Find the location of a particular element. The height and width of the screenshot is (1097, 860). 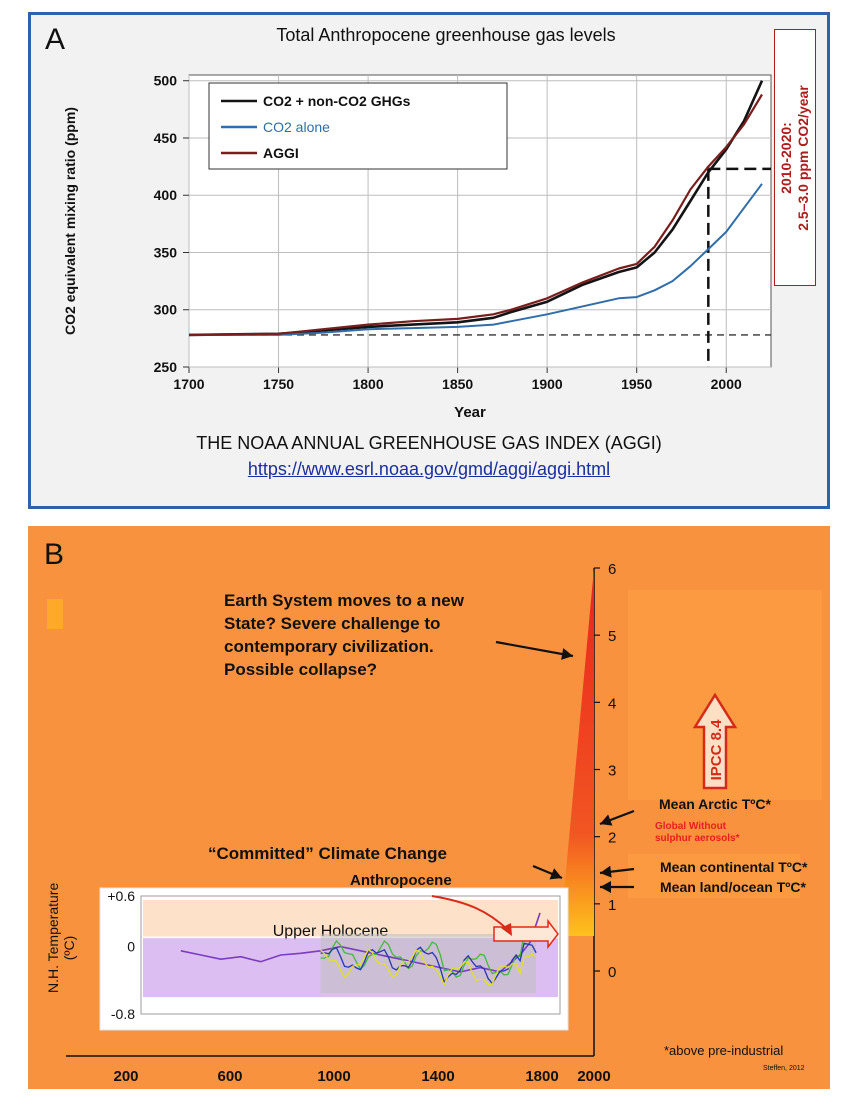

x-tick-label: 1900 is located at coordinates (547, 384).